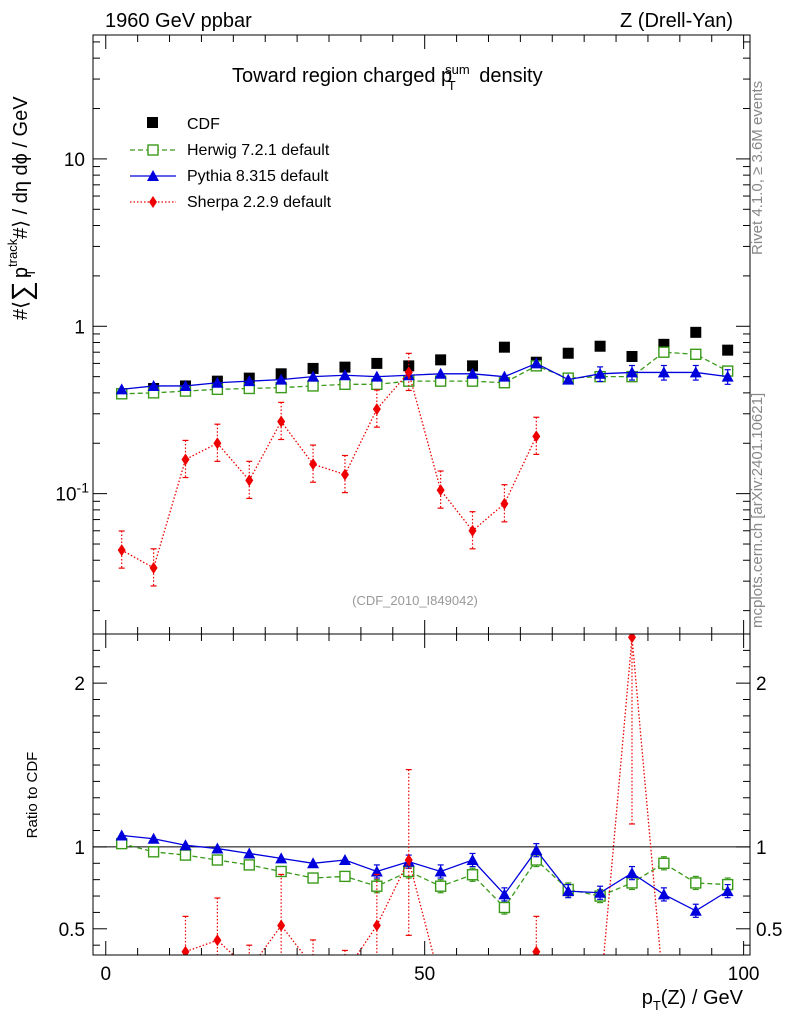 This screenshot has height=1024, width=786. I want to click on sherpa-series-line, so click(329, 470).